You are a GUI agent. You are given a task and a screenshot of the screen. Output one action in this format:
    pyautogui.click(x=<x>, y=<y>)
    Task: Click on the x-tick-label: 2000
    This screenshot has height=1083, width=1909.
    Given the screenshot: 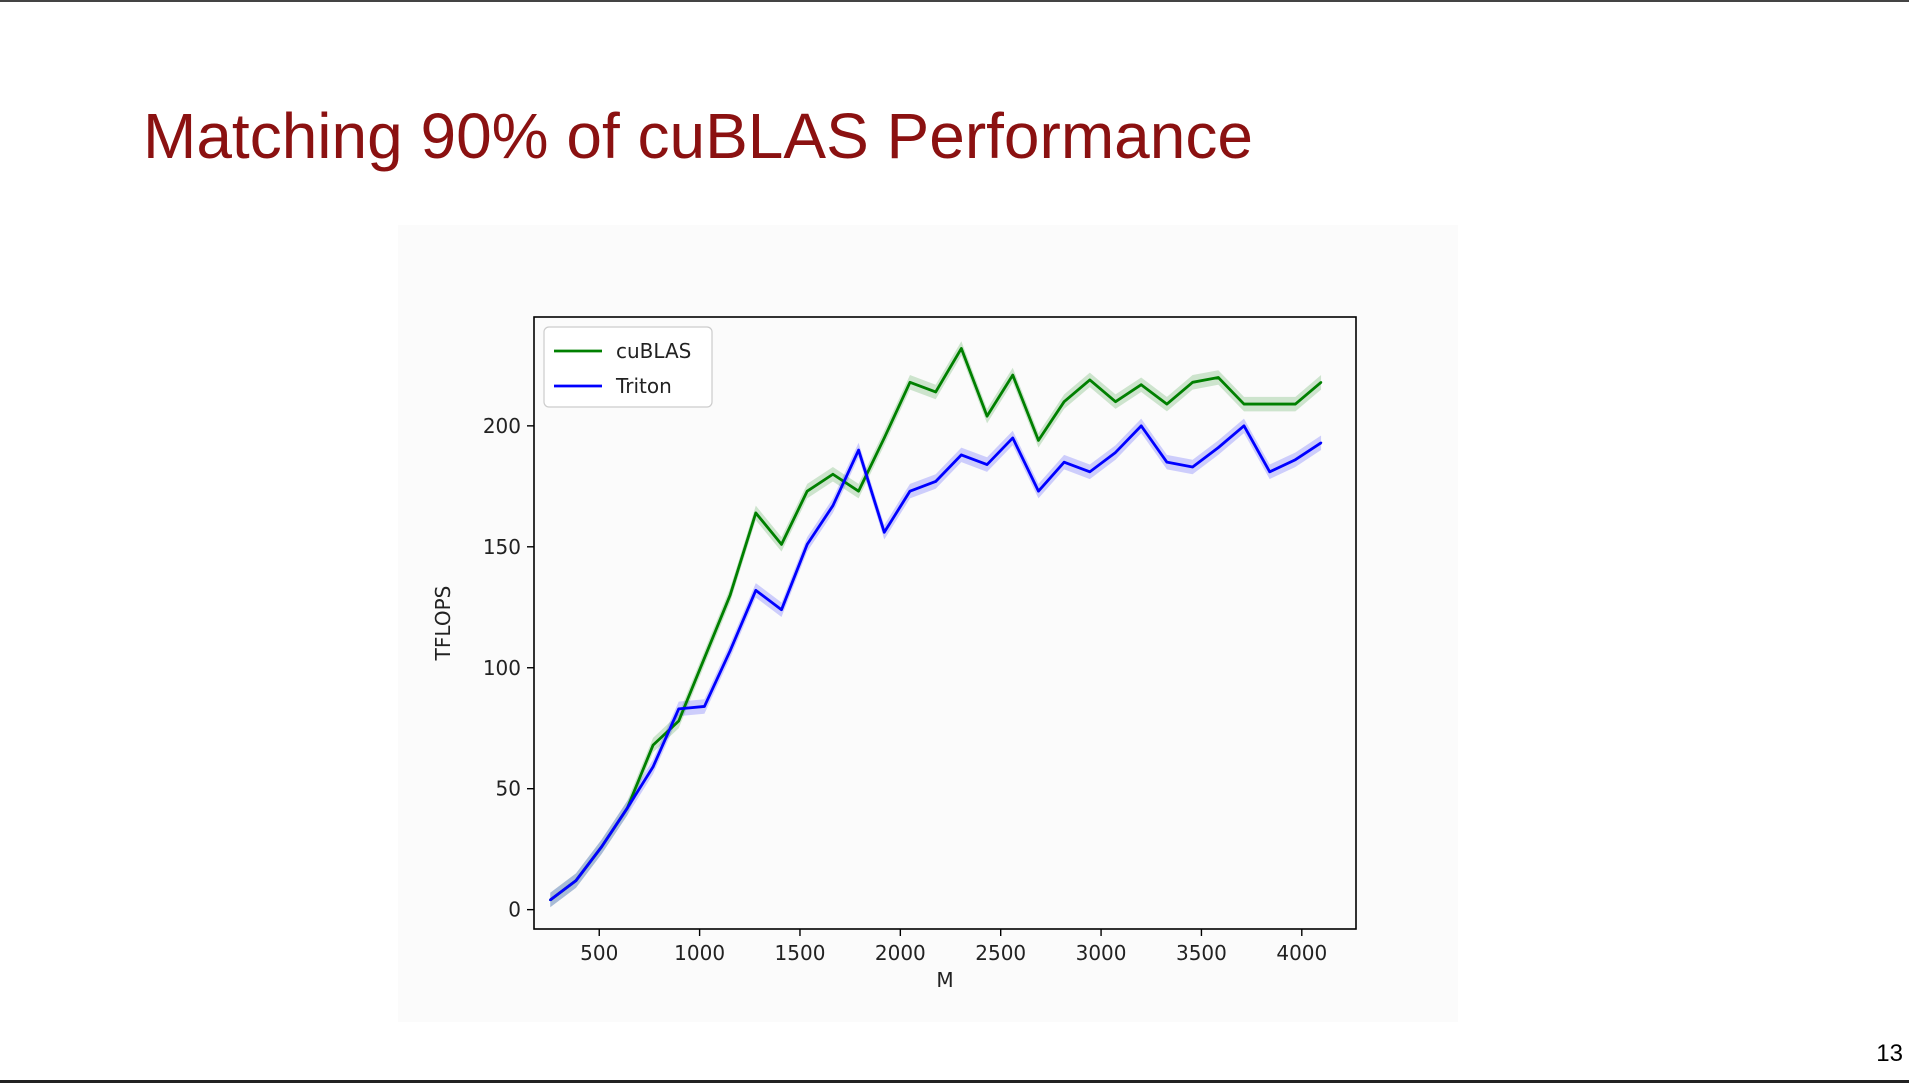 What is the action you would take?
    pyautogui.click(x=900, y=953)
    